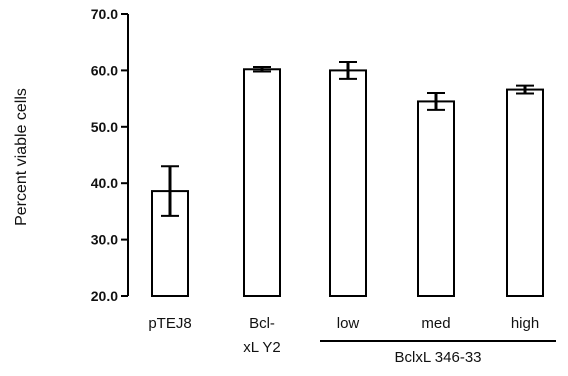  I want to click on y-tick-label: 70.0, so click(104, 14).